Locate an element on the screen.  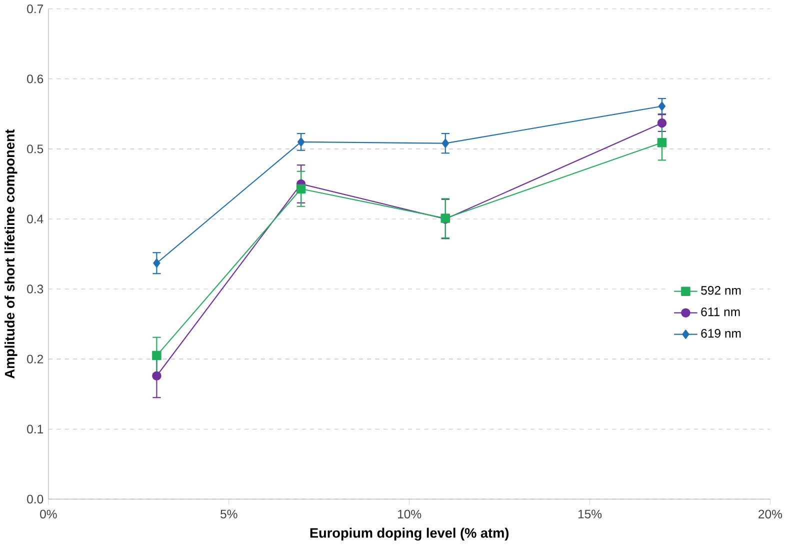
legend-label: 592 nm is located at coordinates (721, 290).